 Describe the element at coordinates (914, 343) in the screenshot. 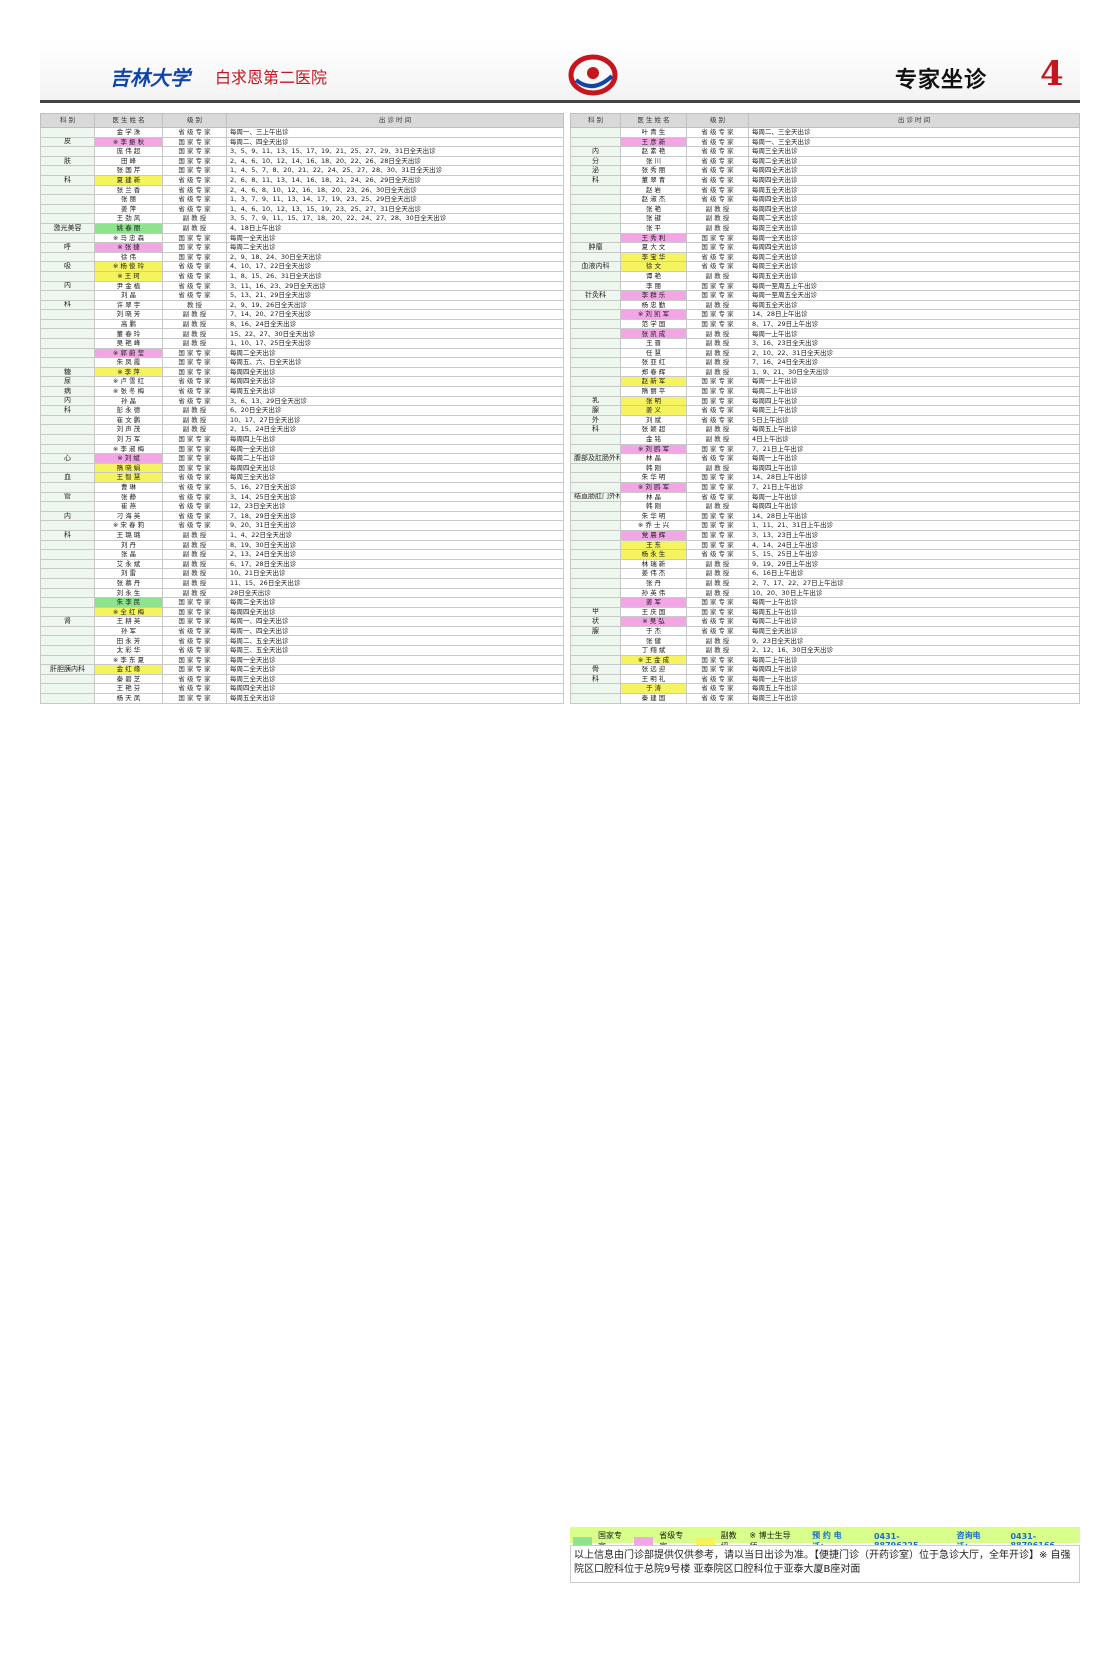

I see `time-cell: 3、16、23日全天出诊` at that location.